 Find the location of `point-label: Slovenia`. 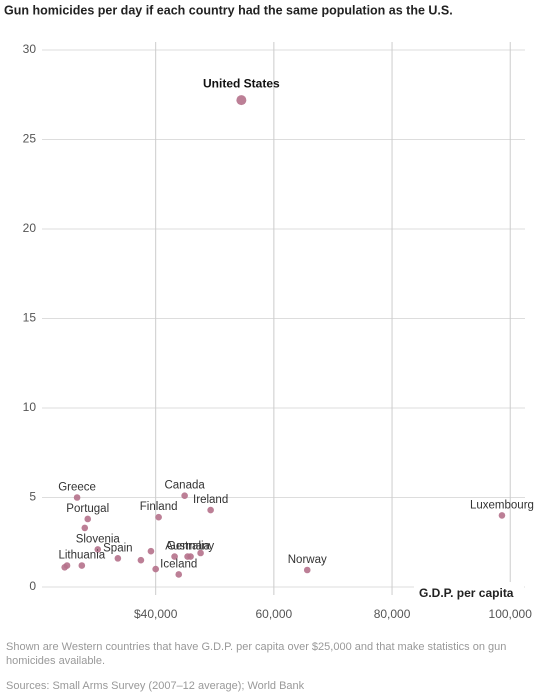

point-label: Slovenia is located at coordinates (98, 539).